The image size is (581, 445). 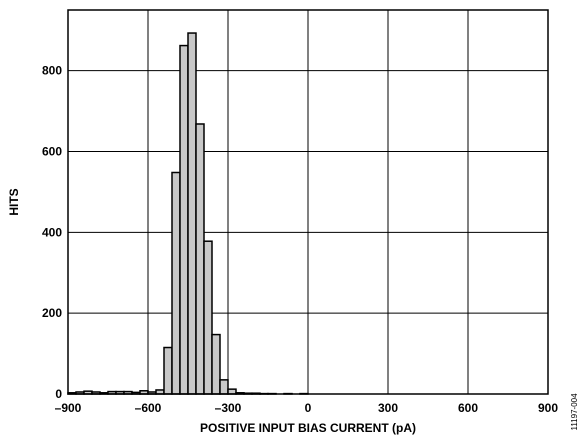 I want to click on x-tick-label: 0, so click(x=308, y=408).